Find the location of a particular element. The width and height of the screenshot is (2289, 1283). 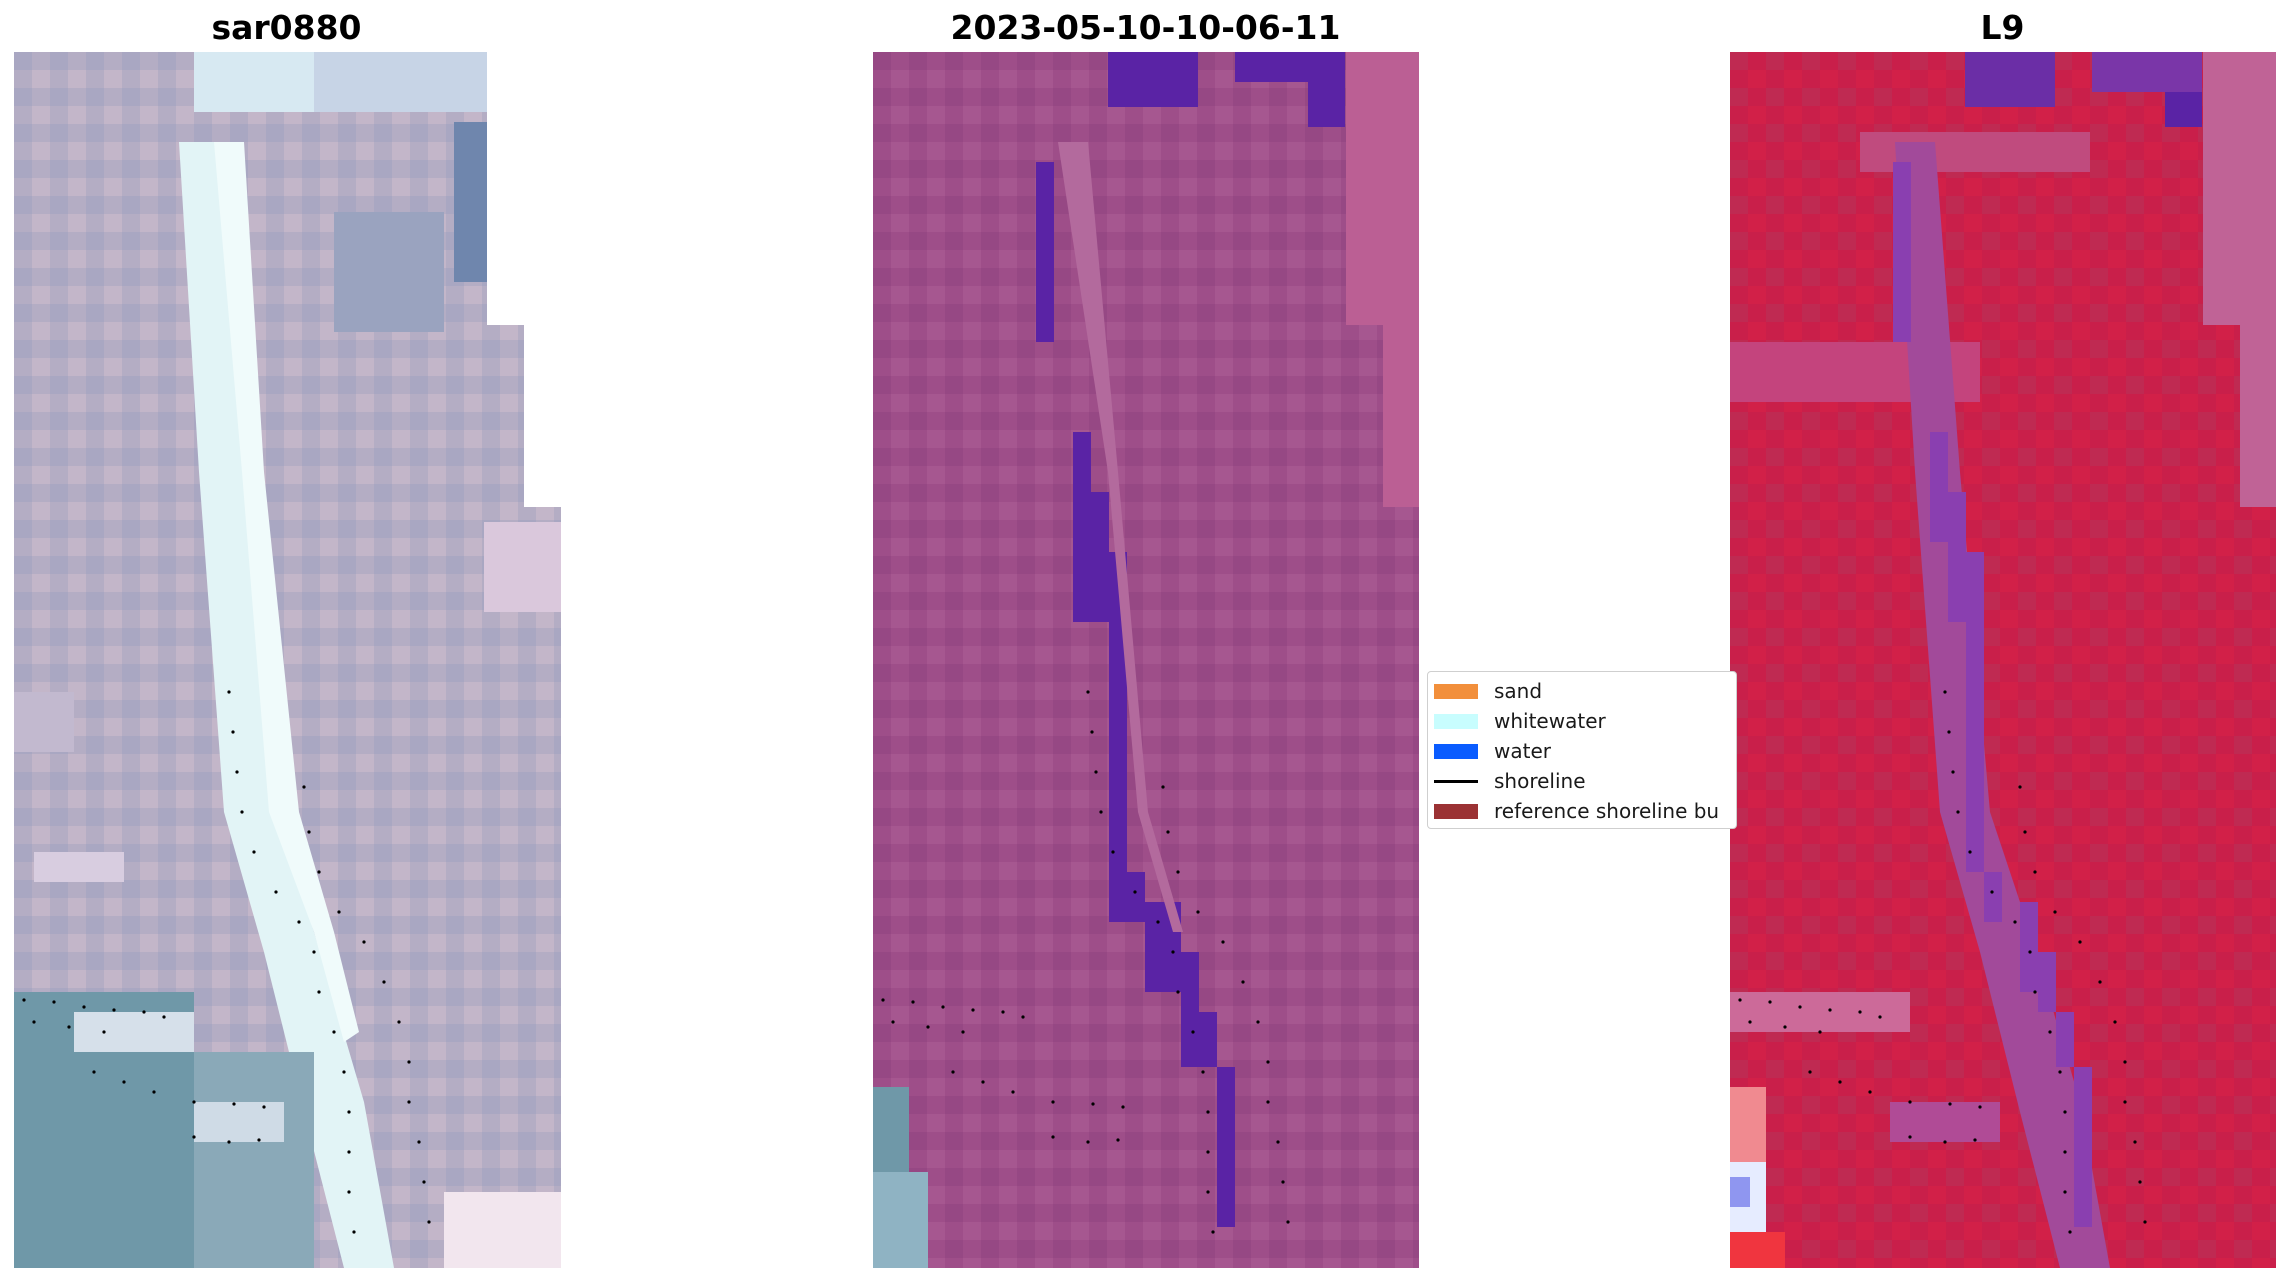

legend-label: water is located at coordinates (1522, 751).